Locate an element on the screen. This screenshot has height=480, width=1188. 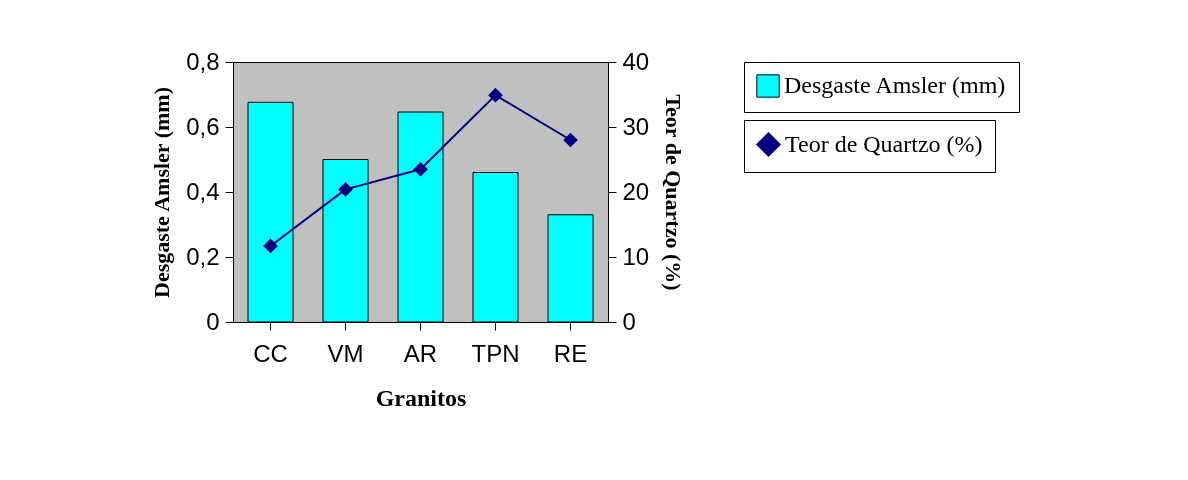
x-tick-label: RE is located at coordinates (570, 353).